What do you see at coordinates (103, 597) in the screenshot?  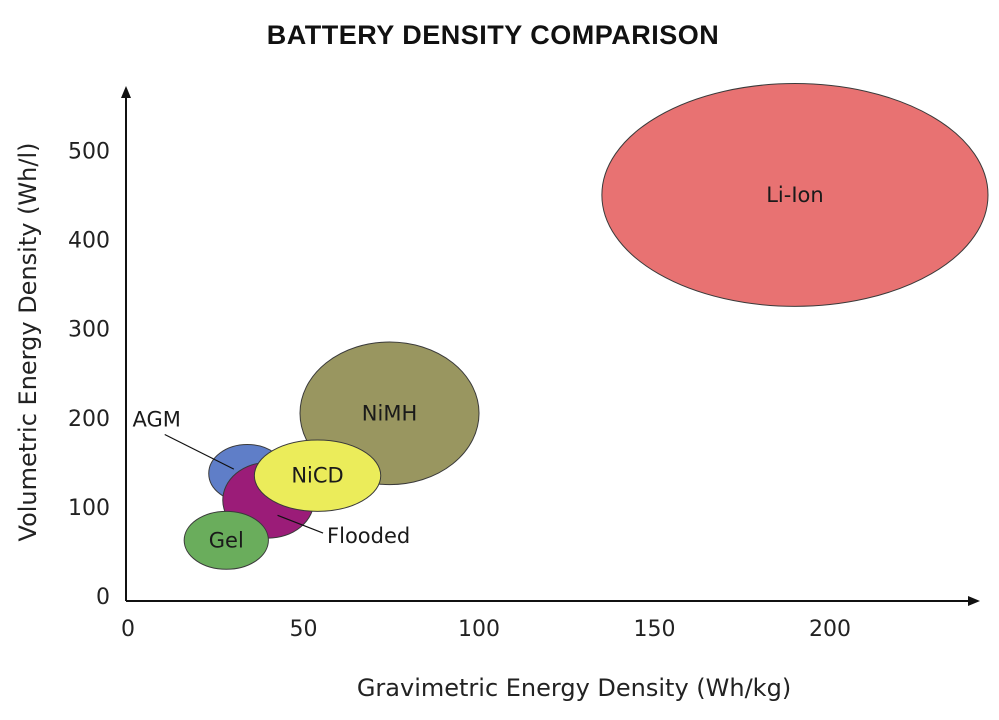 I see `y-tick-label-0: 0` at bounding box center [103, 597].